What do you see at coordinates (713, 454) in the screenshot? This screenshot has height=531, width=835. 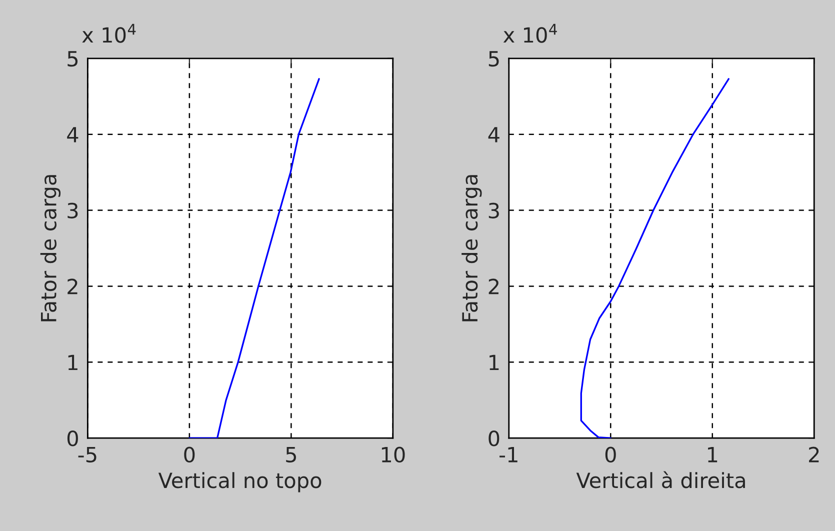 I see `x-tick-label: 1` at bounding box center [713, 454].